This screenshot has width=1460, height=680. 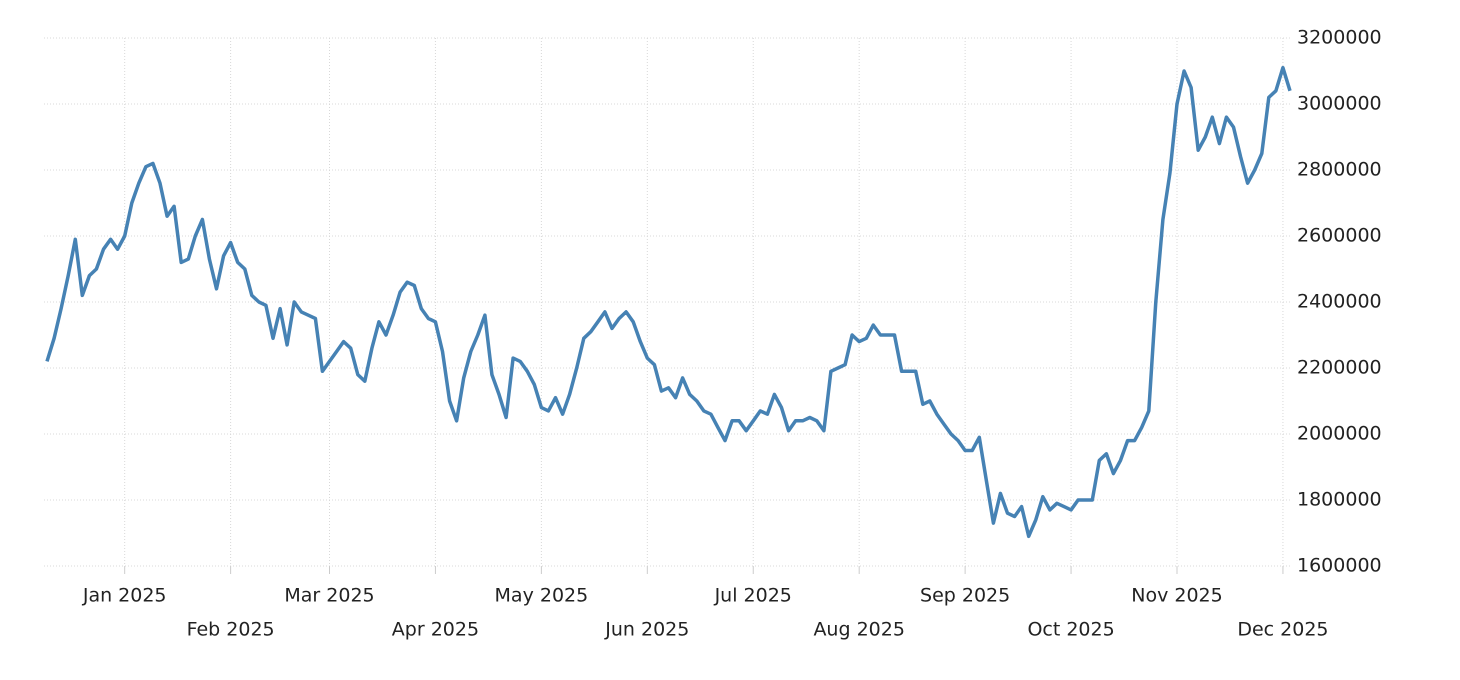 I want to click on x-tick-label: Feb 2025, so click(x=231, y=630).